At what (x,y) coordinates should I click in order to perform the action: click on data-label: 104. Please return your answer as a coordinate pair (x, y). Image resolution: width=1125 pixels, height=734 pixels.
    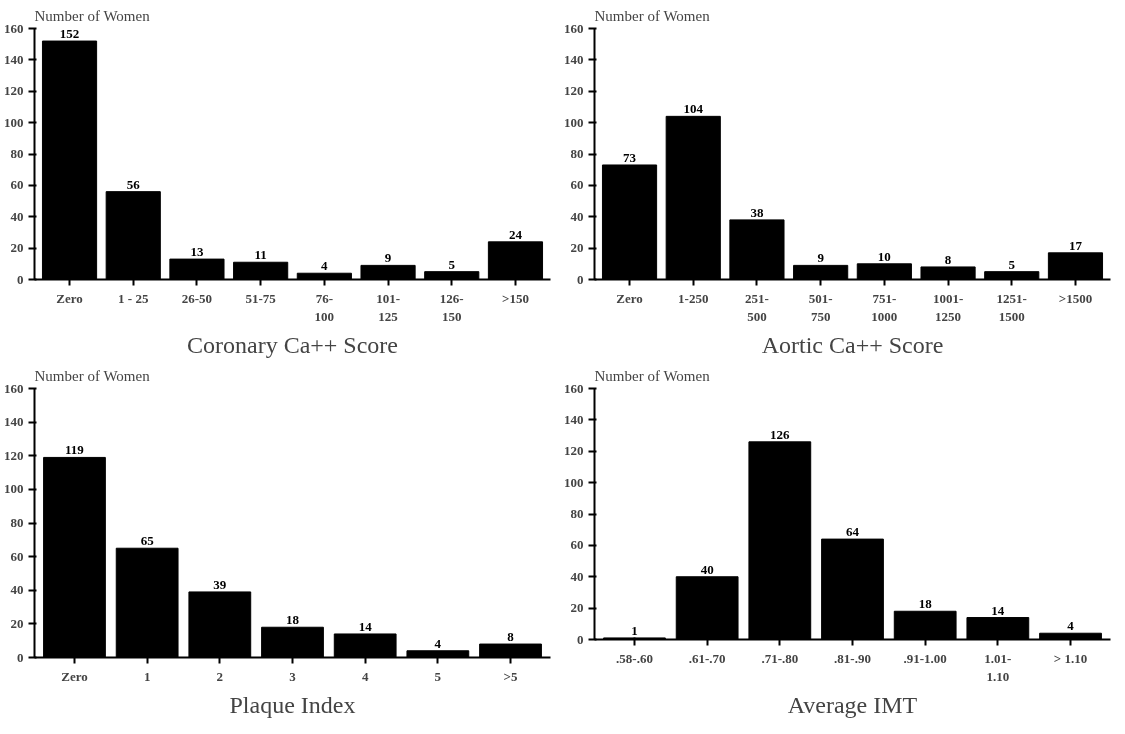
    Looking at the image, I should click on (693, 109).